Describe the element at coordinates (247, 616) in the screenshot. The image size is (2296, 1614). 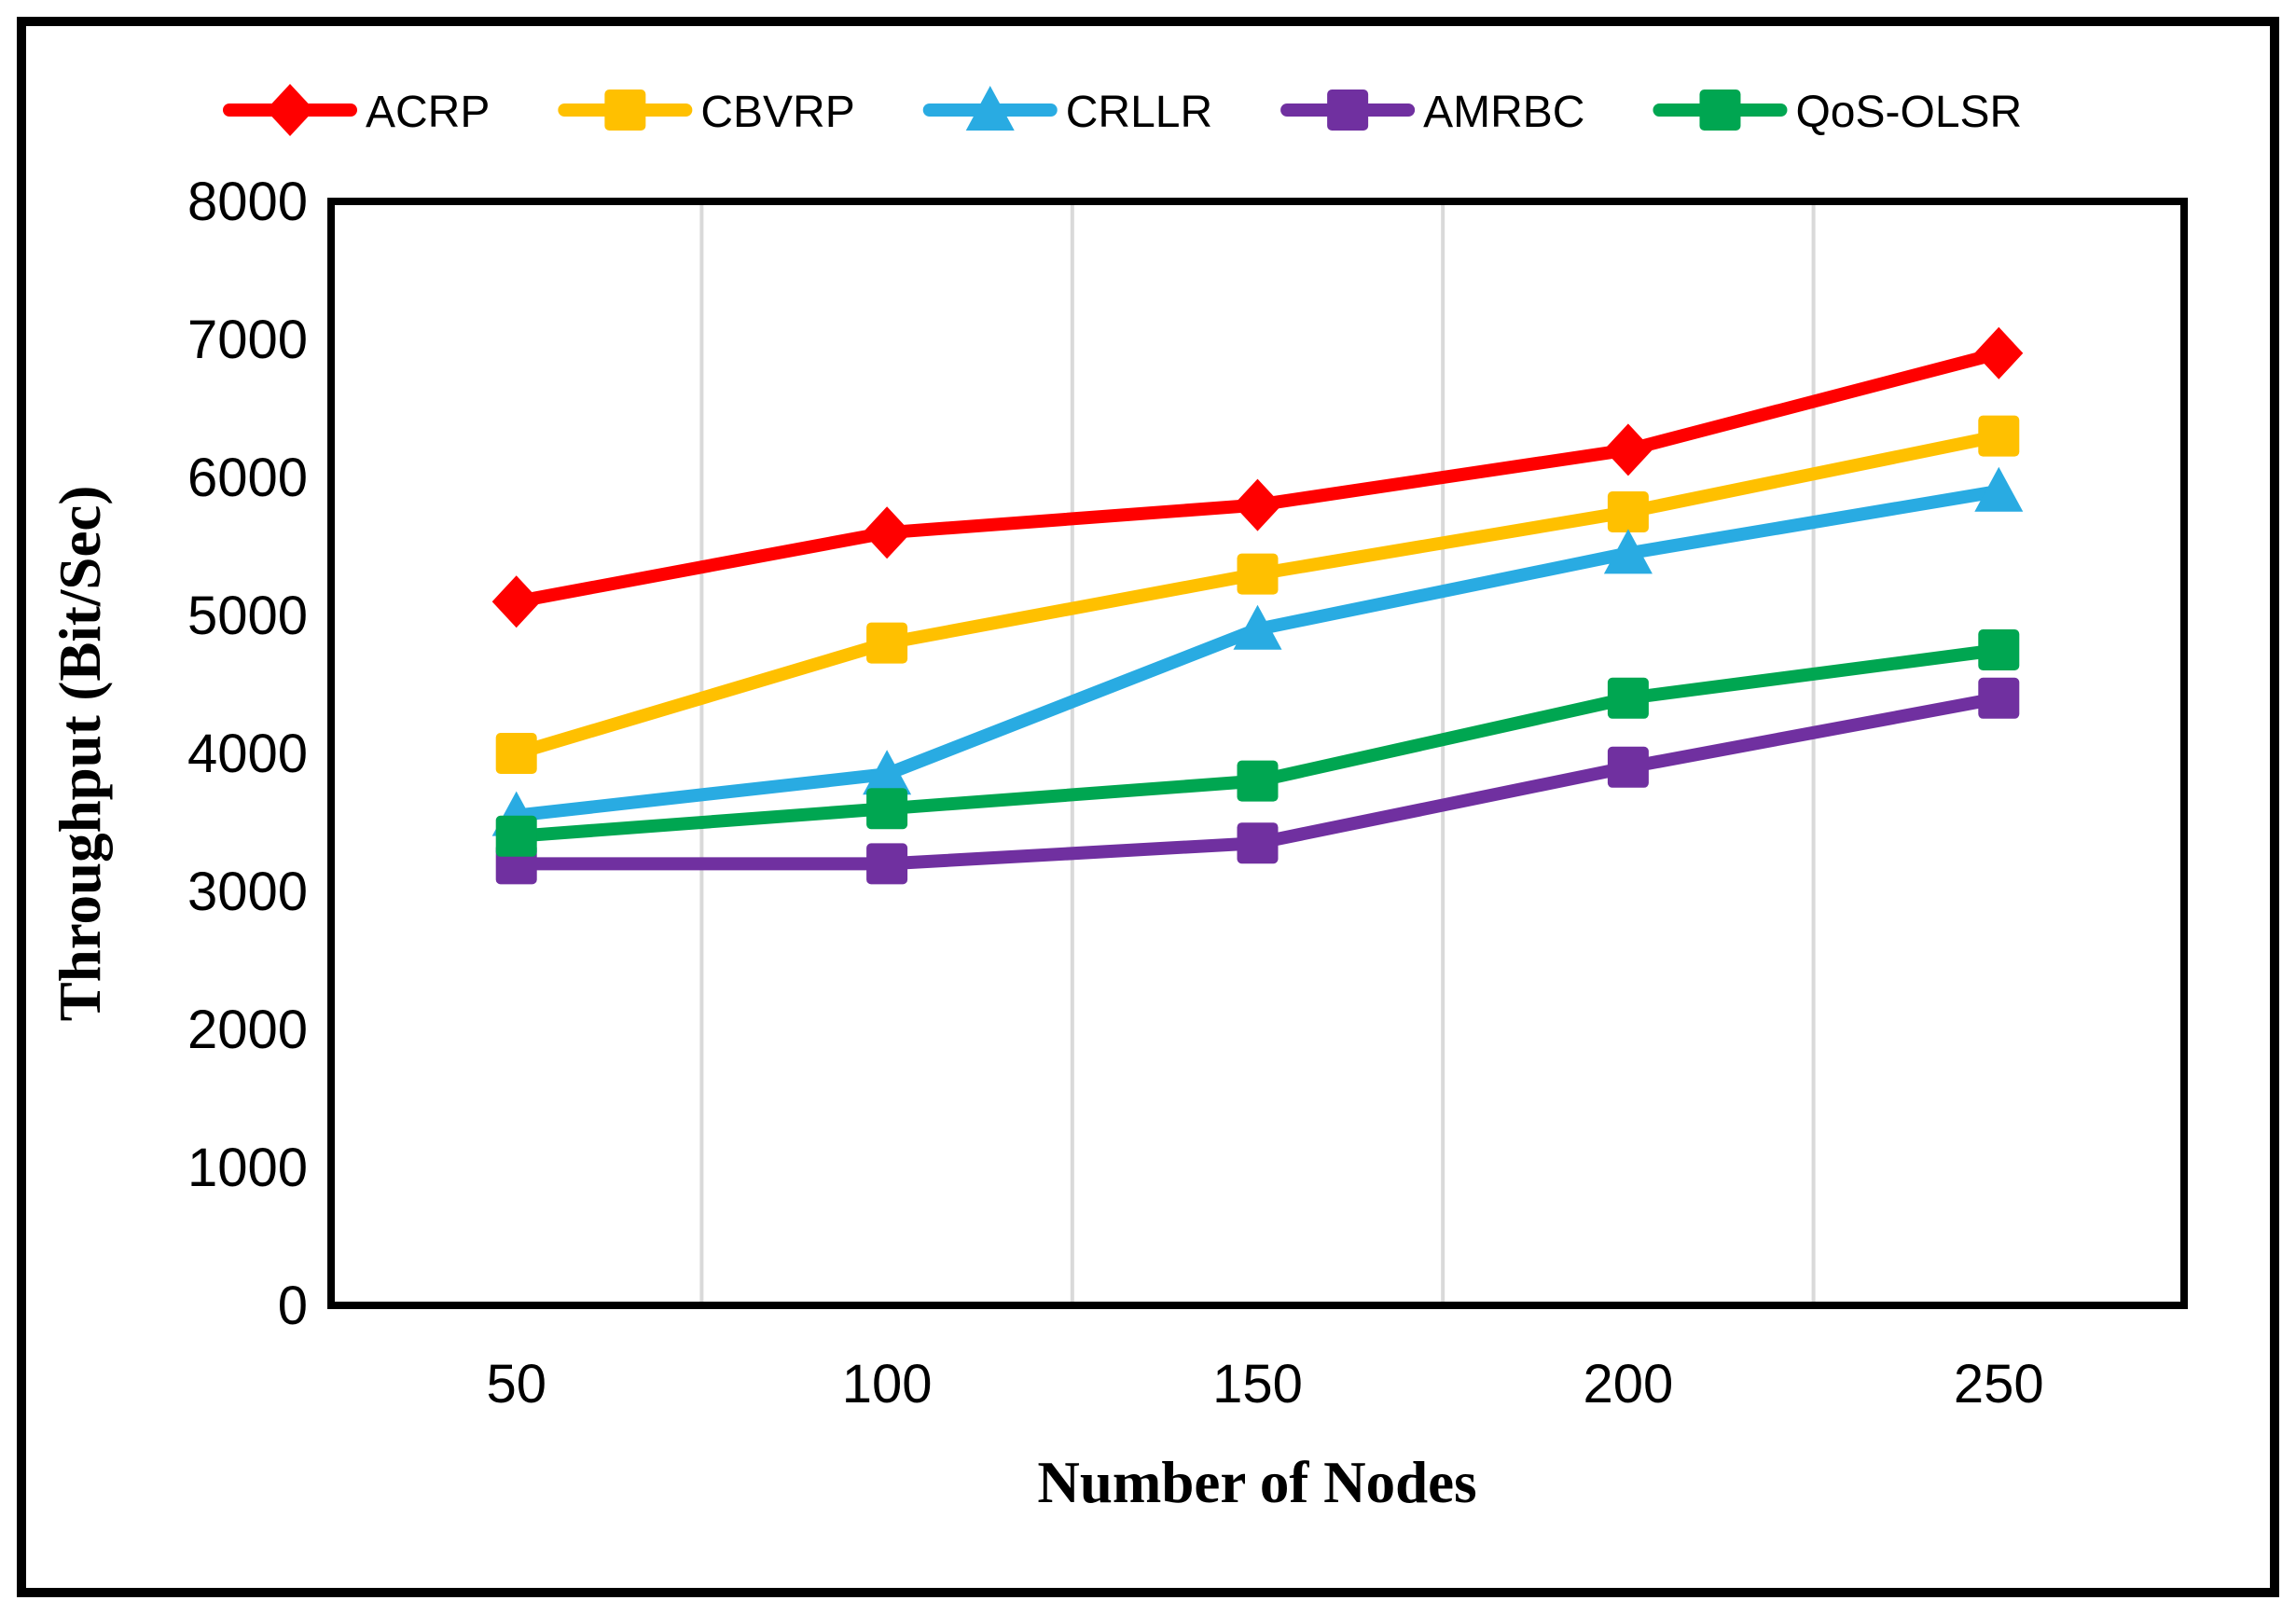
I see `y-tick-label: 5000` at that location.